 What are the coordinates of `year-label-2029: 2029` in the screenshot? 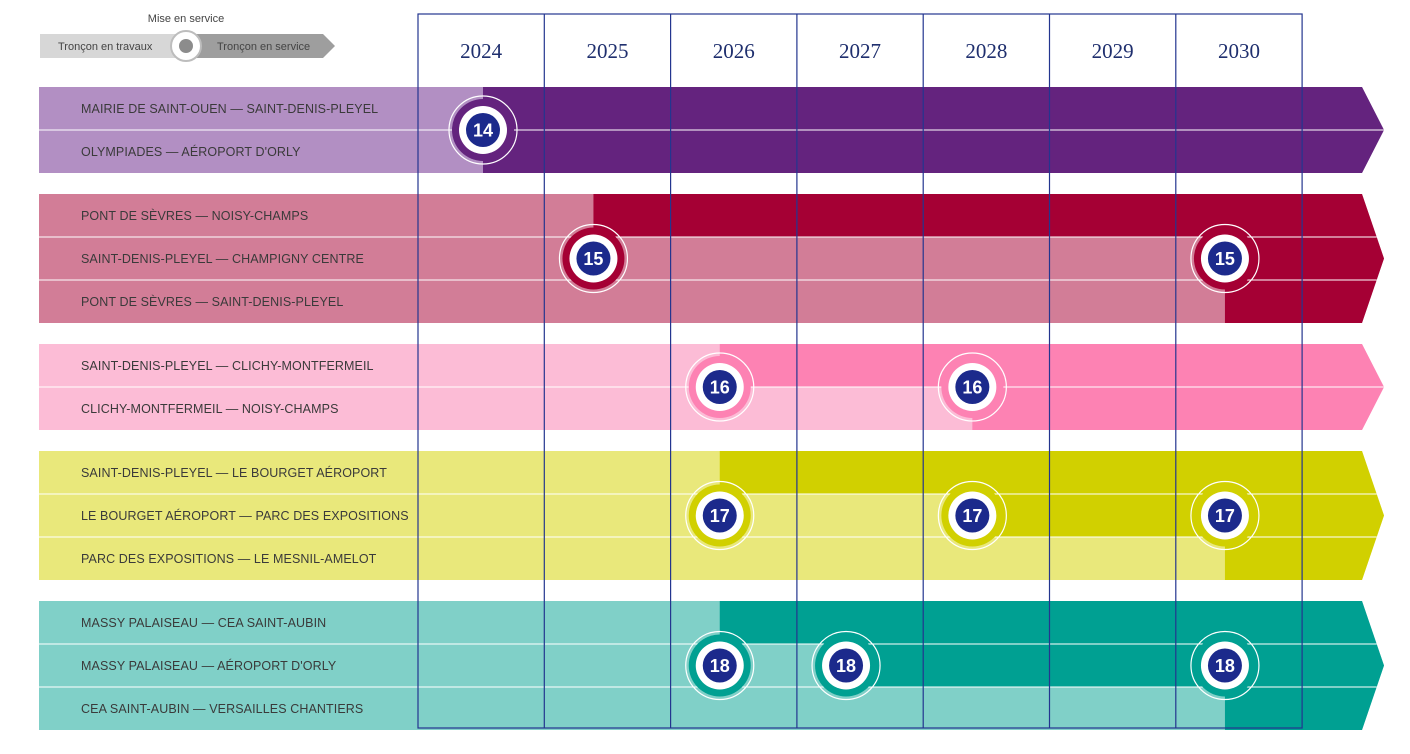 It's located at (1113, 51).